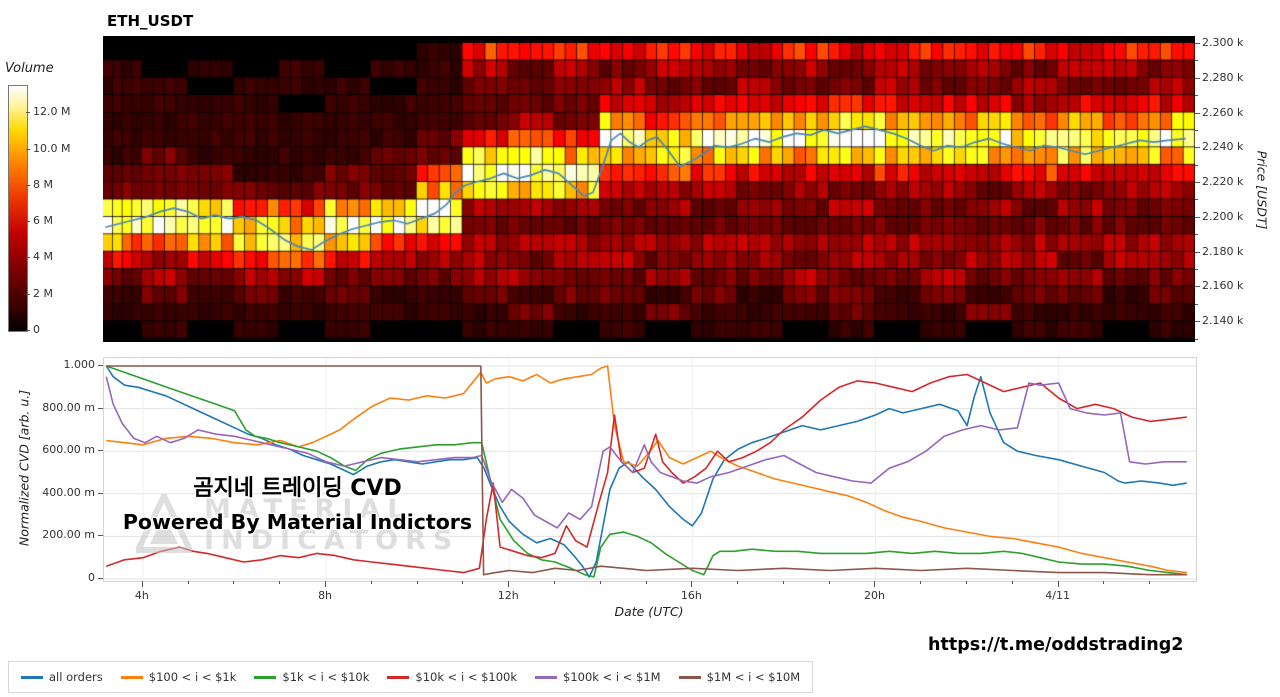 The image size is (1280, 697). What do you see at coordinates (68, 535) in the screenshot?
I see `cvd-y-tick-label: 200.00 m` at bounding box center [68, 535].